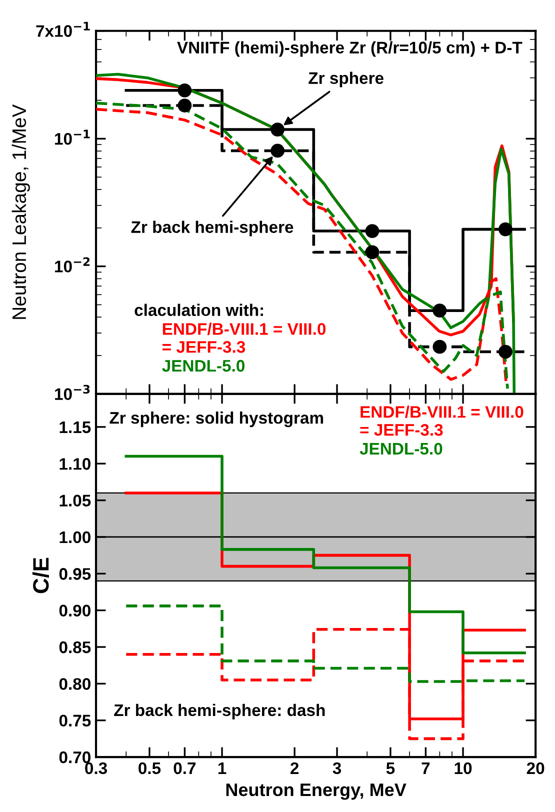 Image resolution: width=555 pixels, height=812 pixels. I want to click on annotation: Zr sphere: solid hystogram, so click(217, 420).